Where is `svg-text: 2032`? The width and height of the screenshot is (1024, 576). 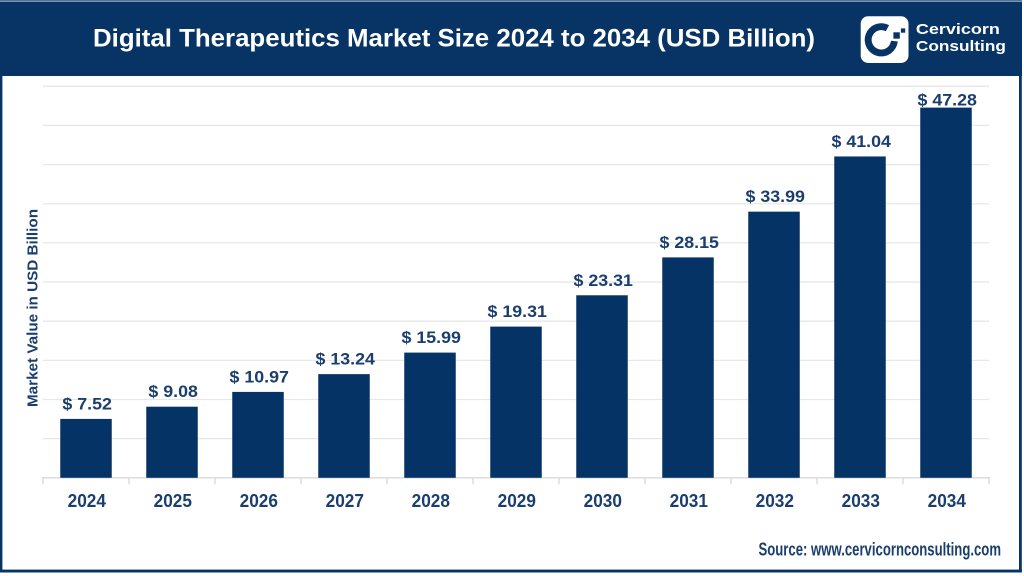 svg-text: 2032 is located at coordinates (775, 501).